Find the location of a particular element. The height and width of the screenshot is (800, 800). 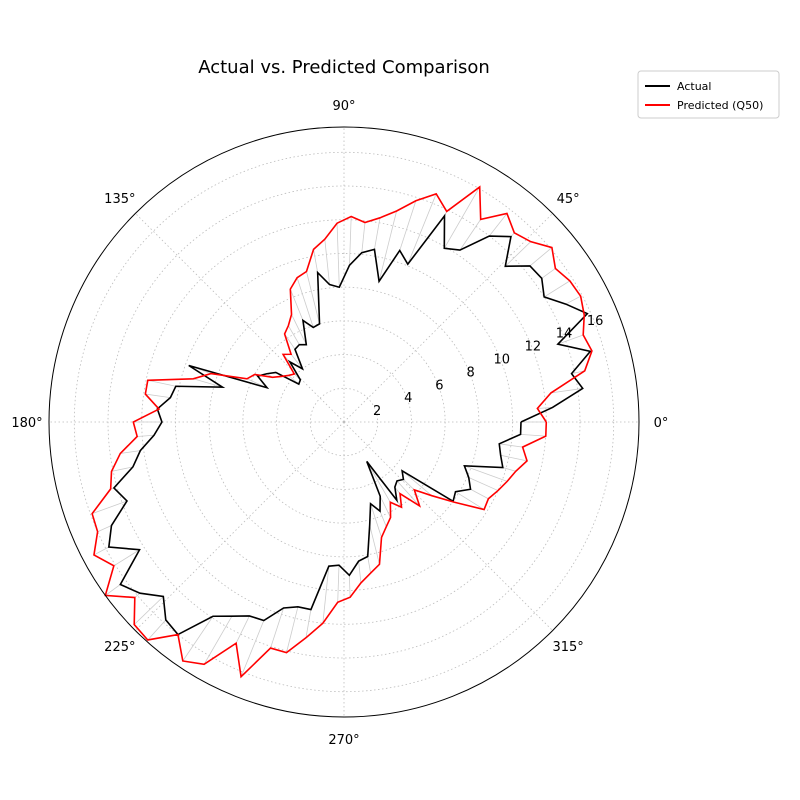

radial-tick-label: 10 is located at coordinates (501, 359).